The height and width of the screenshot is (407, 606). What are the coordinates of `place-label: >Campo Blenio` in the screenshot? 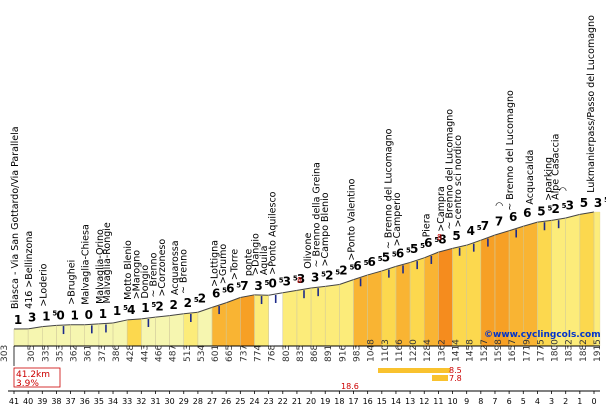 It's located at (325, 229).